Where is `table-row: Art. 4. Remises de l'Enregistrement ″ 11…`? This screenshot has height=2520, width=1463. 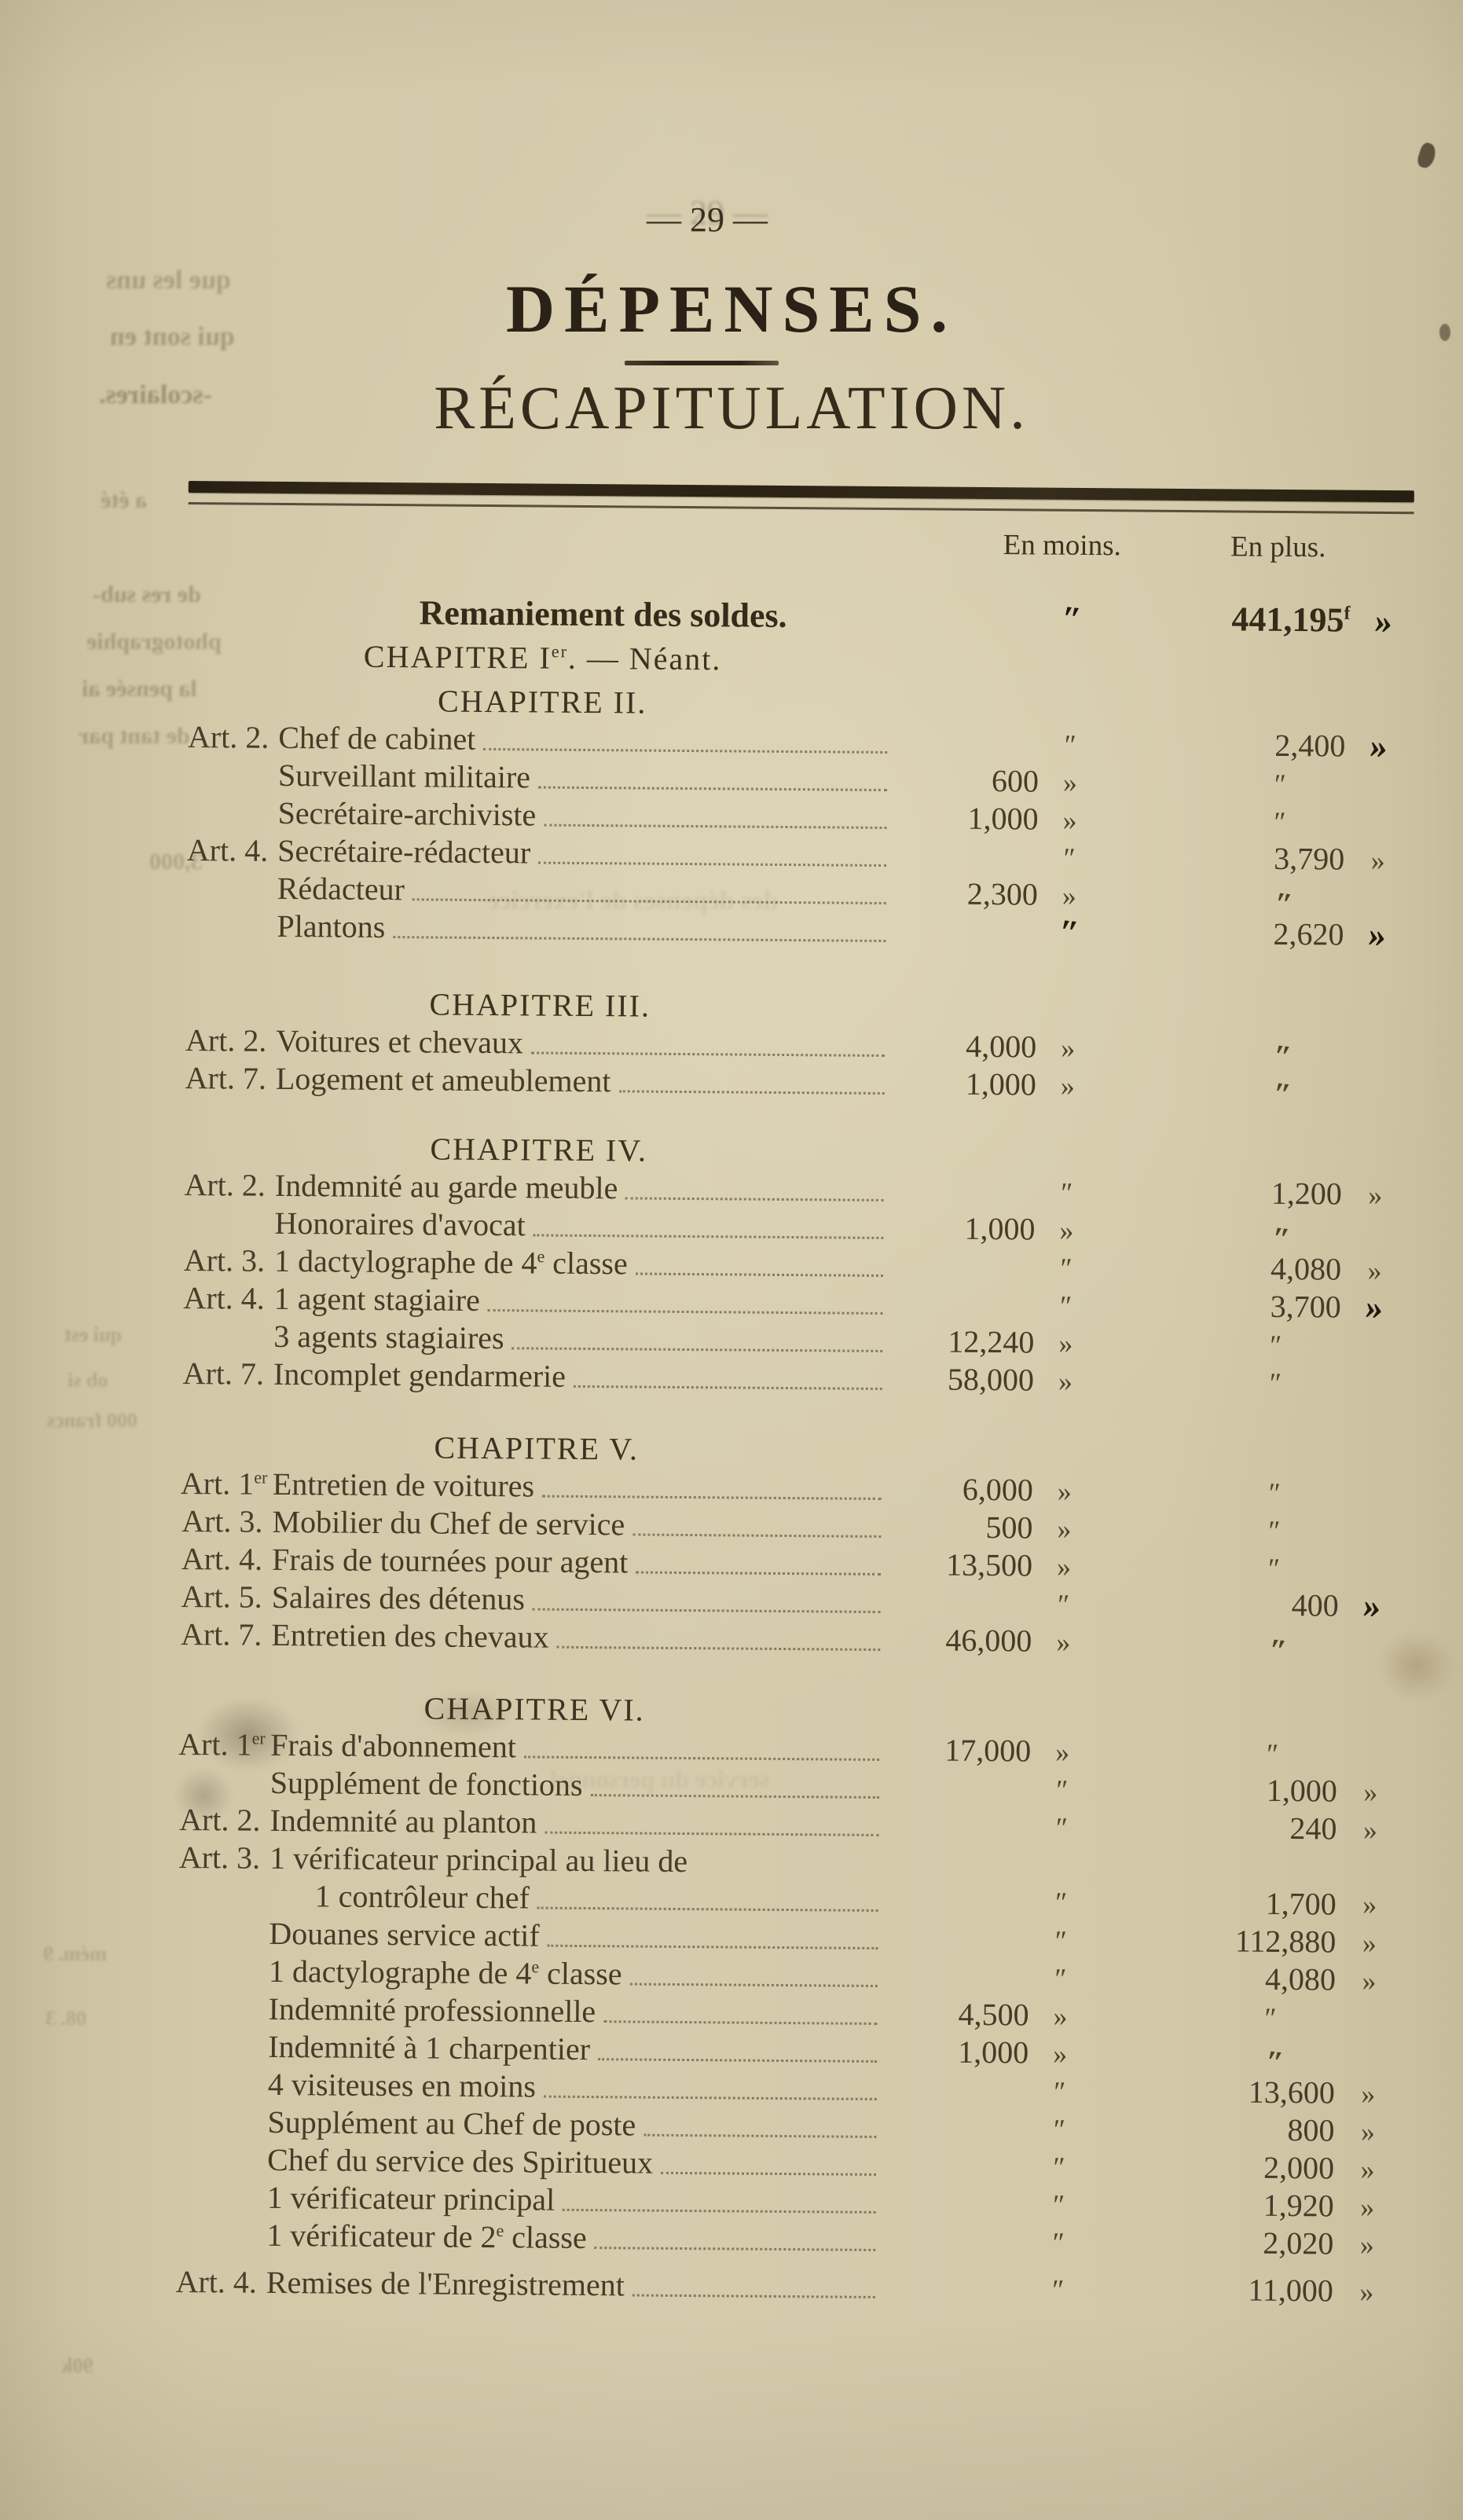
table-row: Art. 4. Remises de l'Enregistrement ″ 11… is located at coordinates (787, 2286).